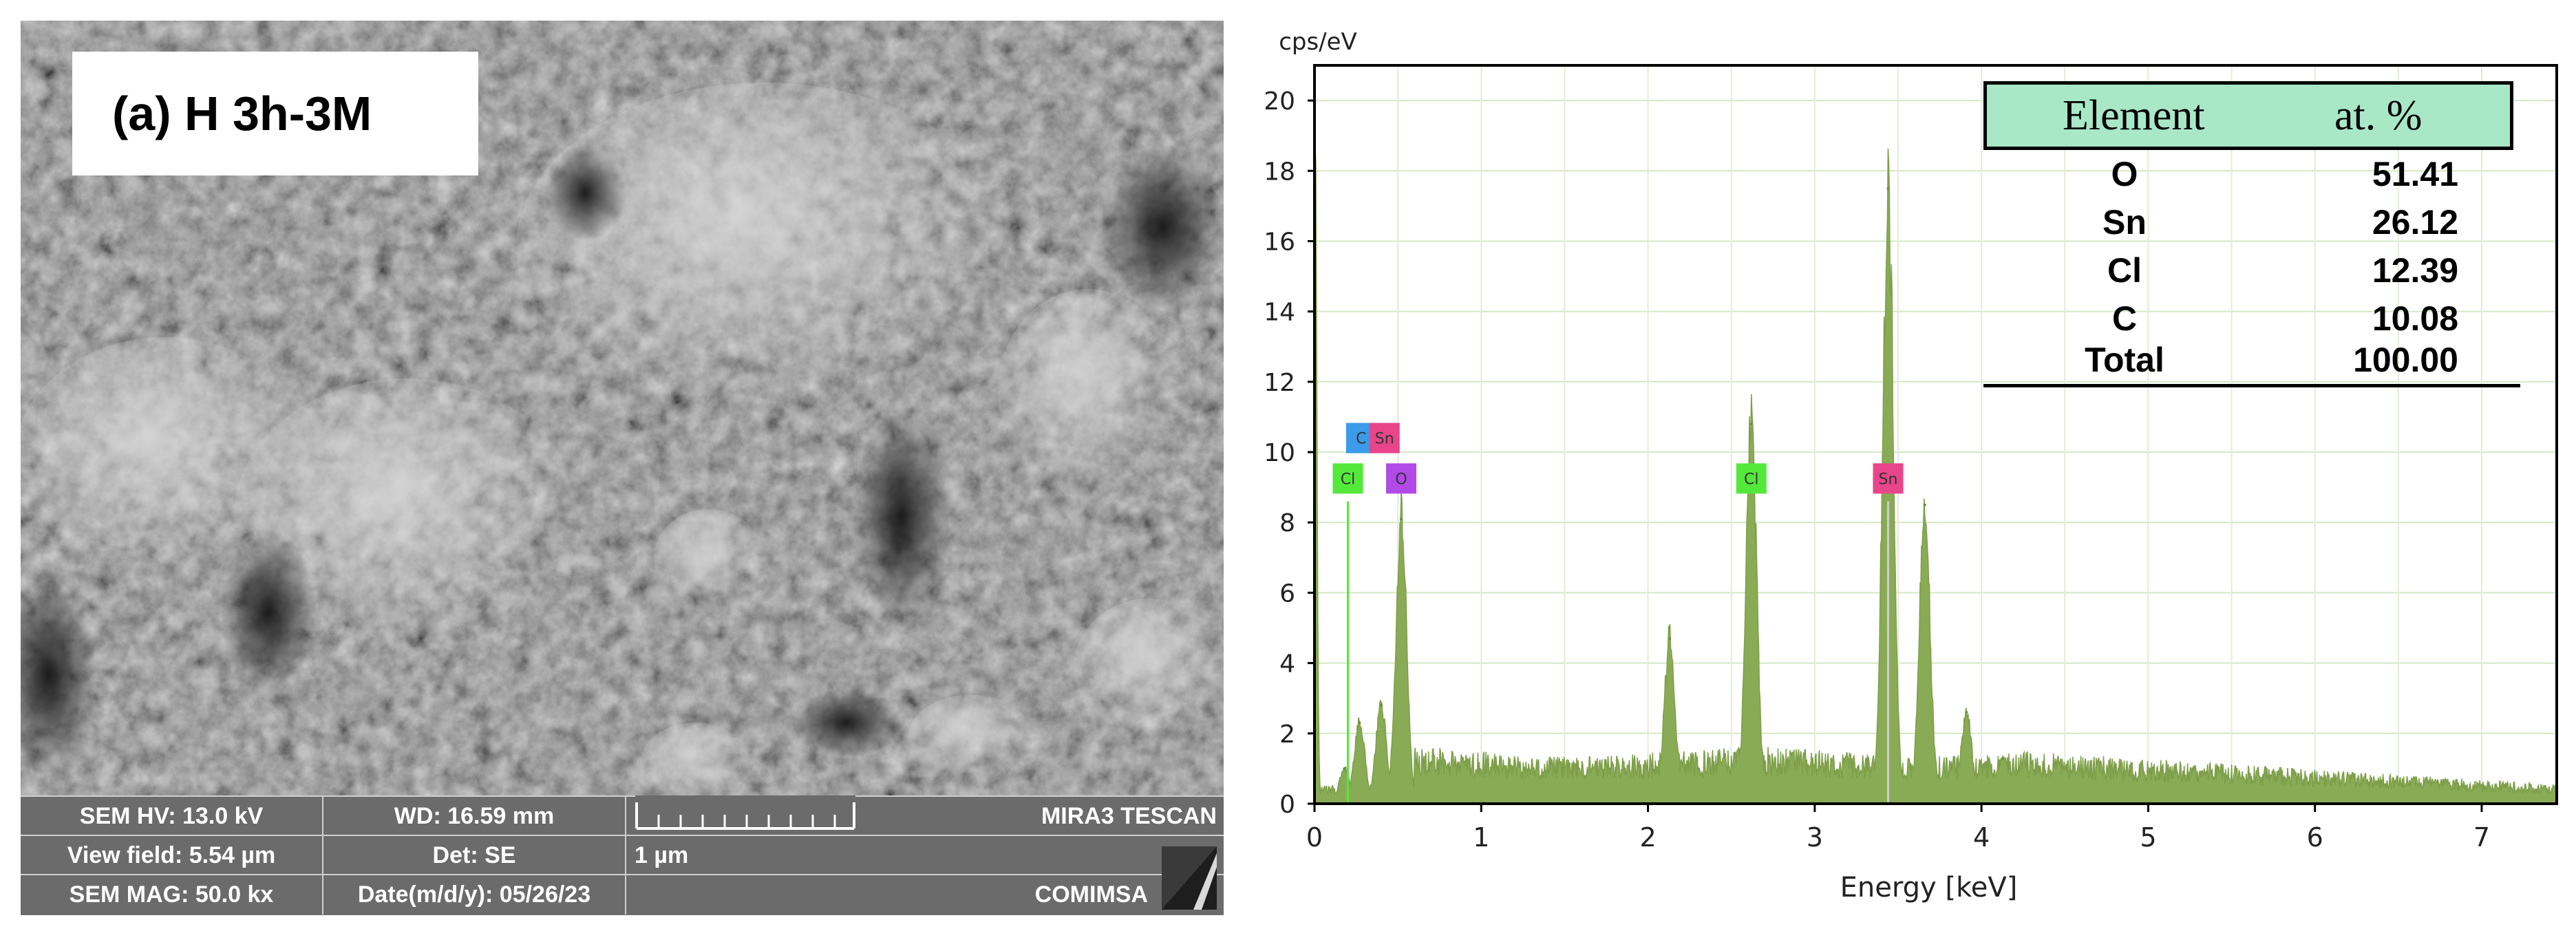 The width and height of the screenshot is (2576, 931). What do you see at coordinates (1279, 242) in the screenshot?
I see `y-tick-label: 16` at bounding box center [1279, 242].